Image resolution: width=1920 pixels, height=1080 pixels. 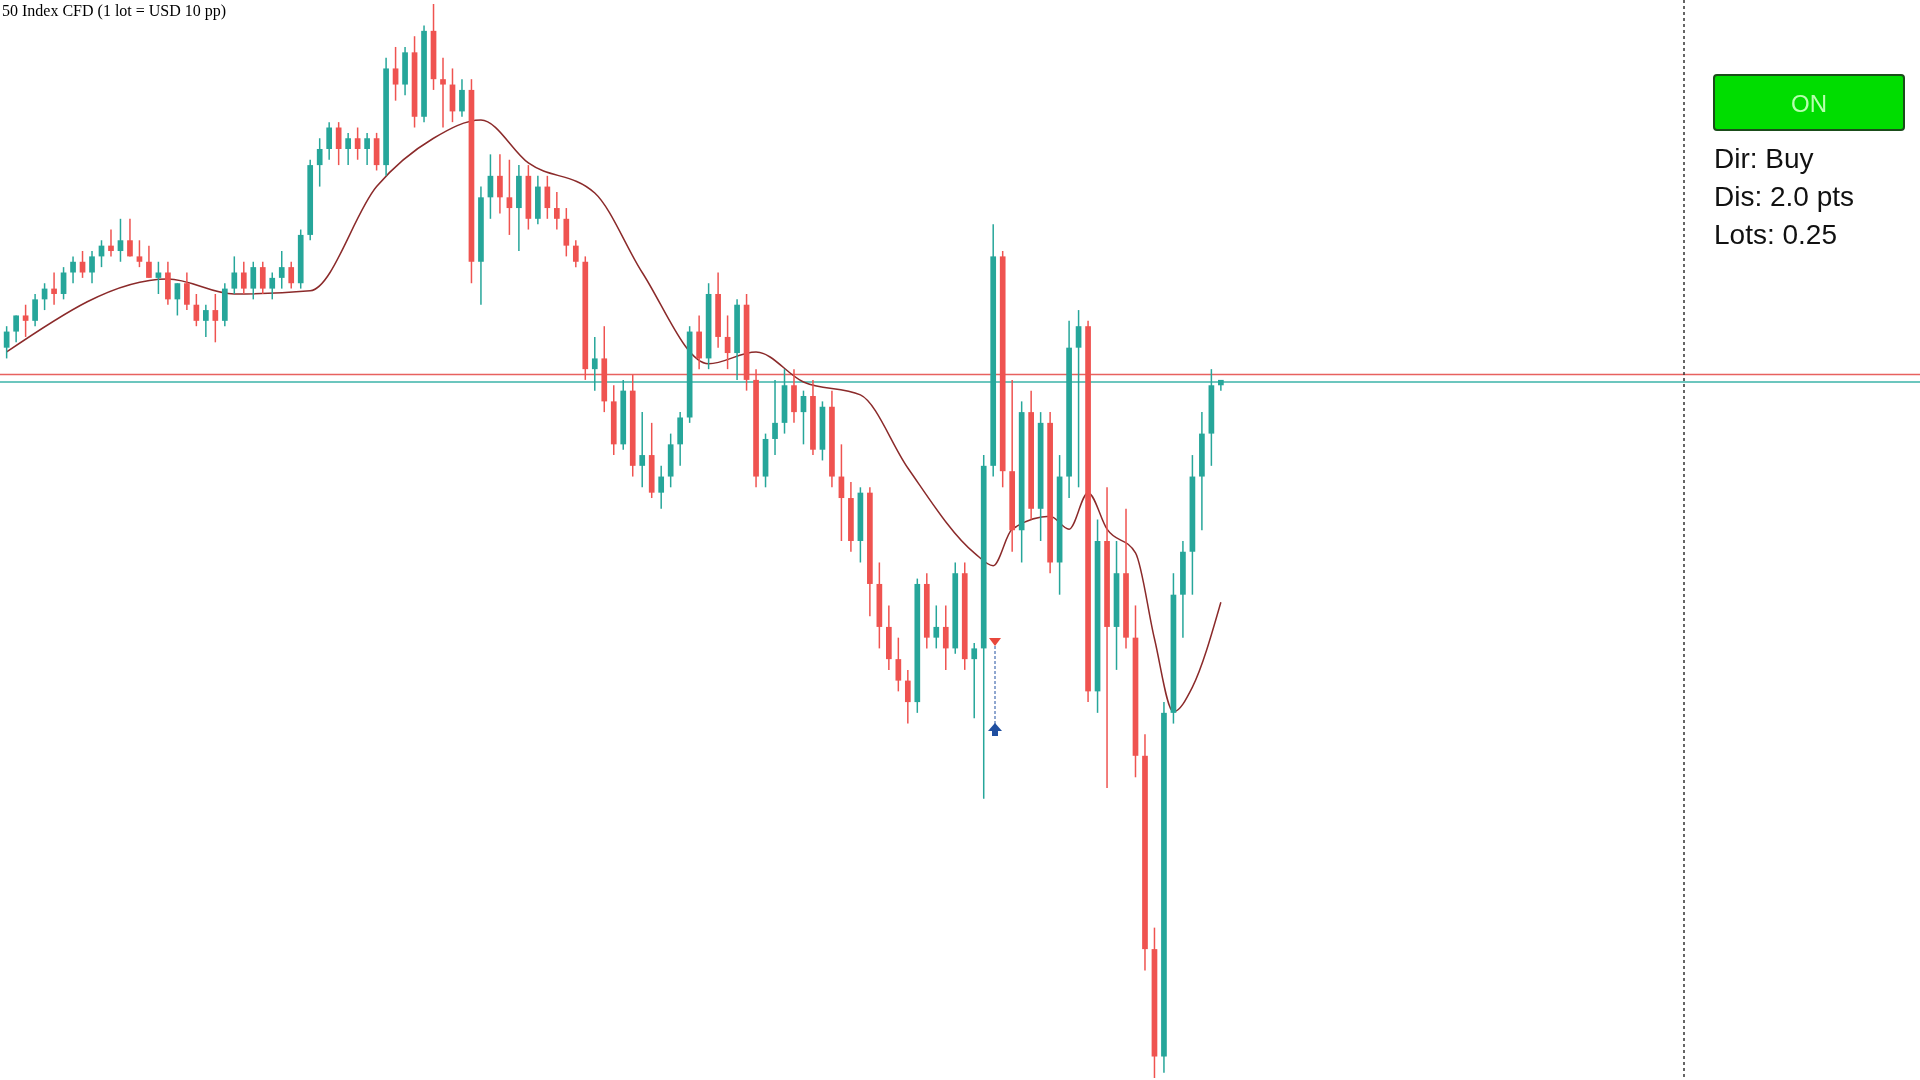 I want to click on annotation: Dis: 2.0 pts, so click(x=1784, y=196).